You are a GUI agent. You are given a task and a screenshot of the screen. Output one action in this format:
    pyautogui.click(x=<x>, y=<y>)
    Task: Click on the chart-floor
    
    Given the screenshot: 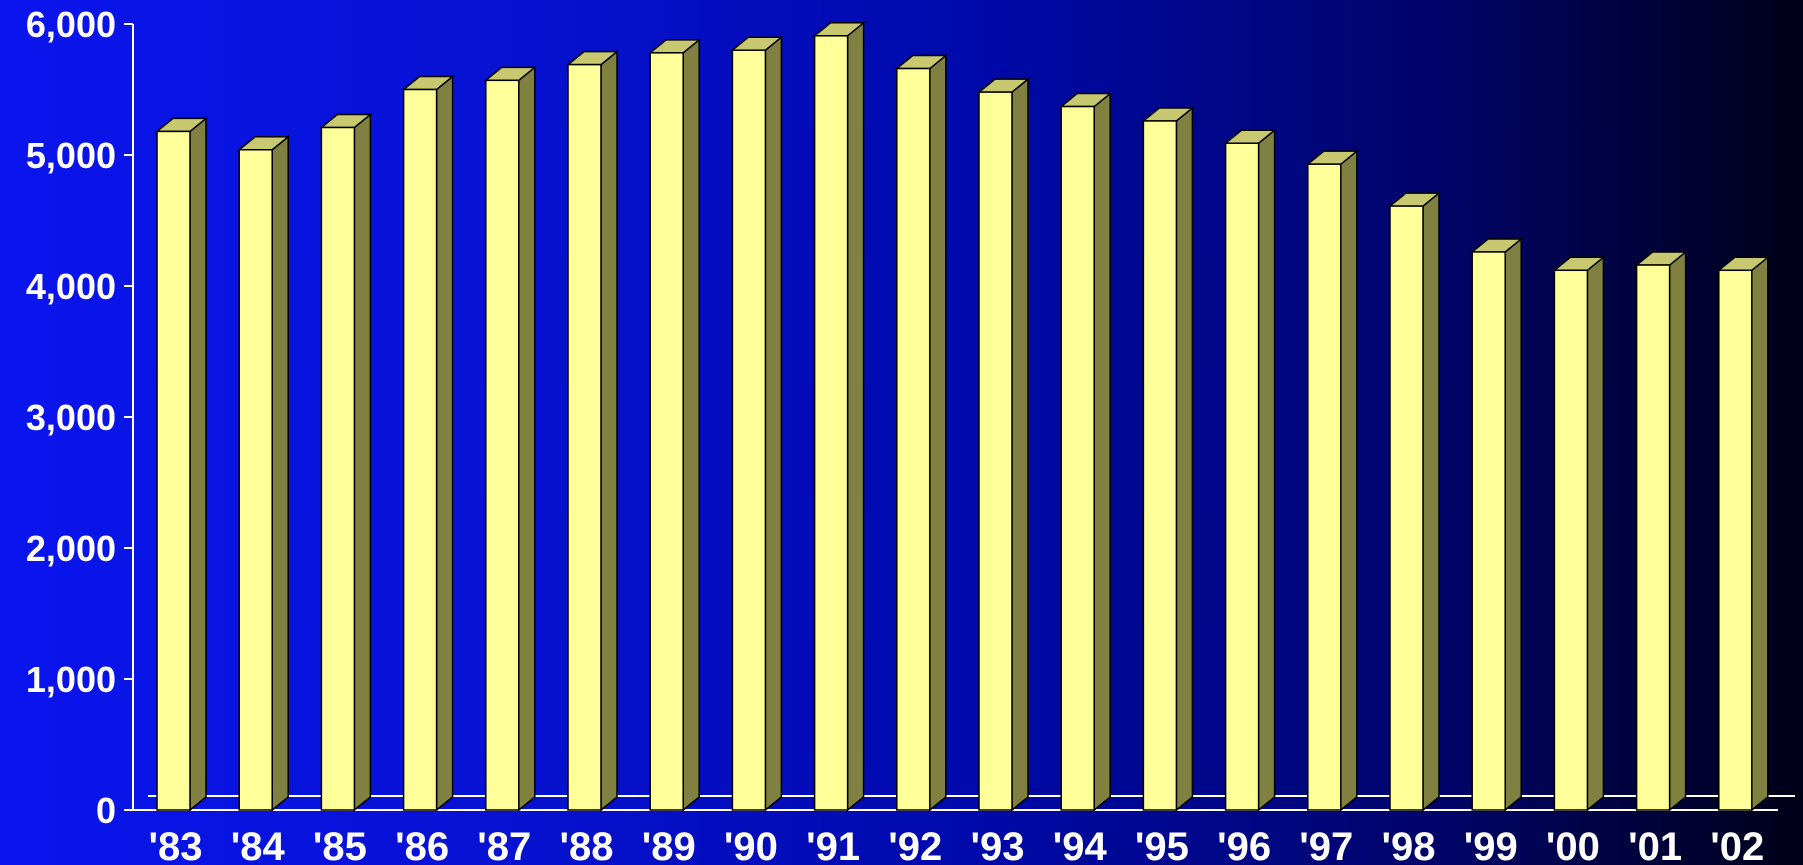 What is the action you would take?
    pyautogui.click(x=964, y=803)
    